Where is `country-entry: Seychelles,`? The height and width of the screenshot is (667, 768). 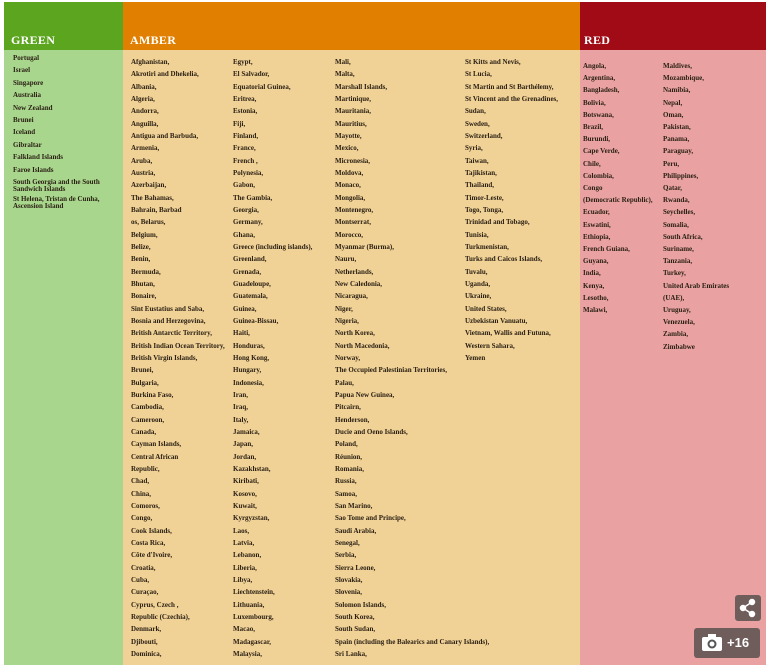
country-entry: Seychelles, is located at coordinates (679, 212).